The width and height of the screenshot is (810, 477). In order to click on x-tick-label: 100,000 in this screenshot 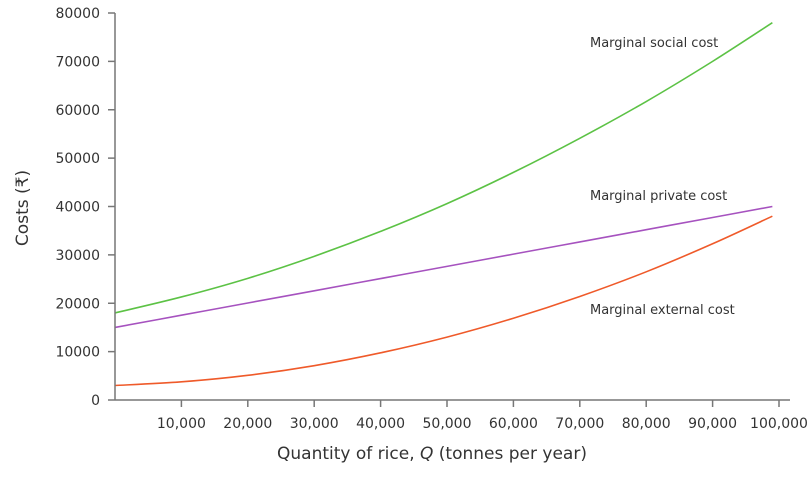, I will do `click(779, 424)`.